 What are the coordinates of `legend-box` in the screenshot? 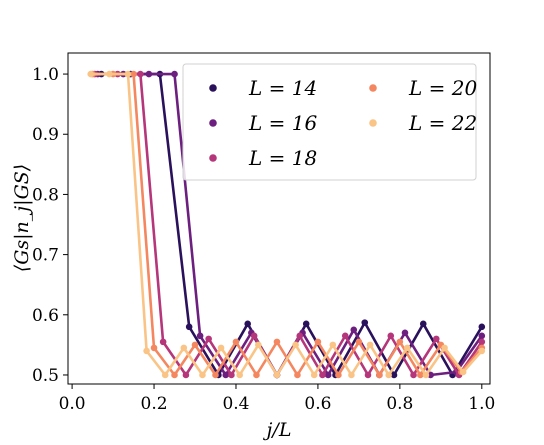 It's located at (329, 122).